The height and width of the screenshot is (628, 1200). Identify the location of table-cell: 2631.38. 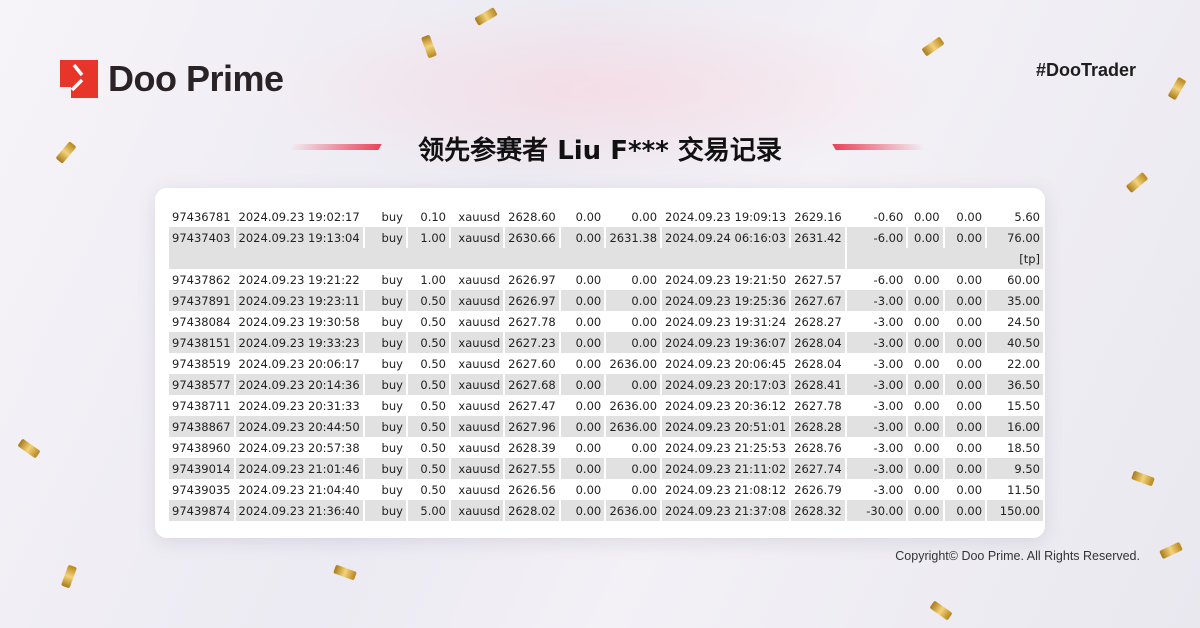
(633, 237).